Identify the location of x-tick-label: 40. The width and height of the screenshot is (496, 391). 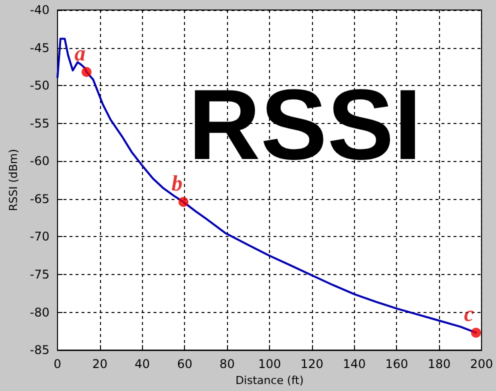
(142, 364).